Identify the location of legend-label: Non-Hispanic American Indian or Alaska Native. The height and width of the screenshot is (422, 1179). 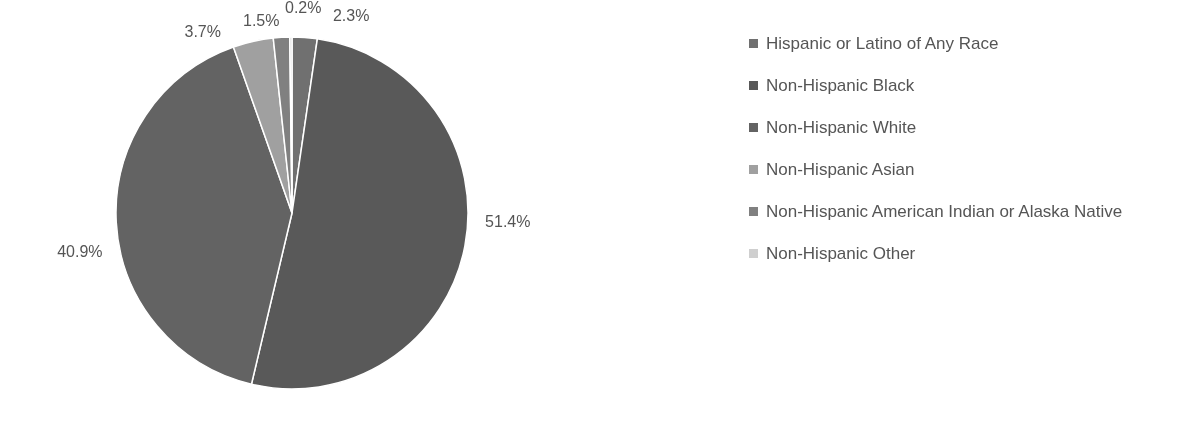
(944, 211).